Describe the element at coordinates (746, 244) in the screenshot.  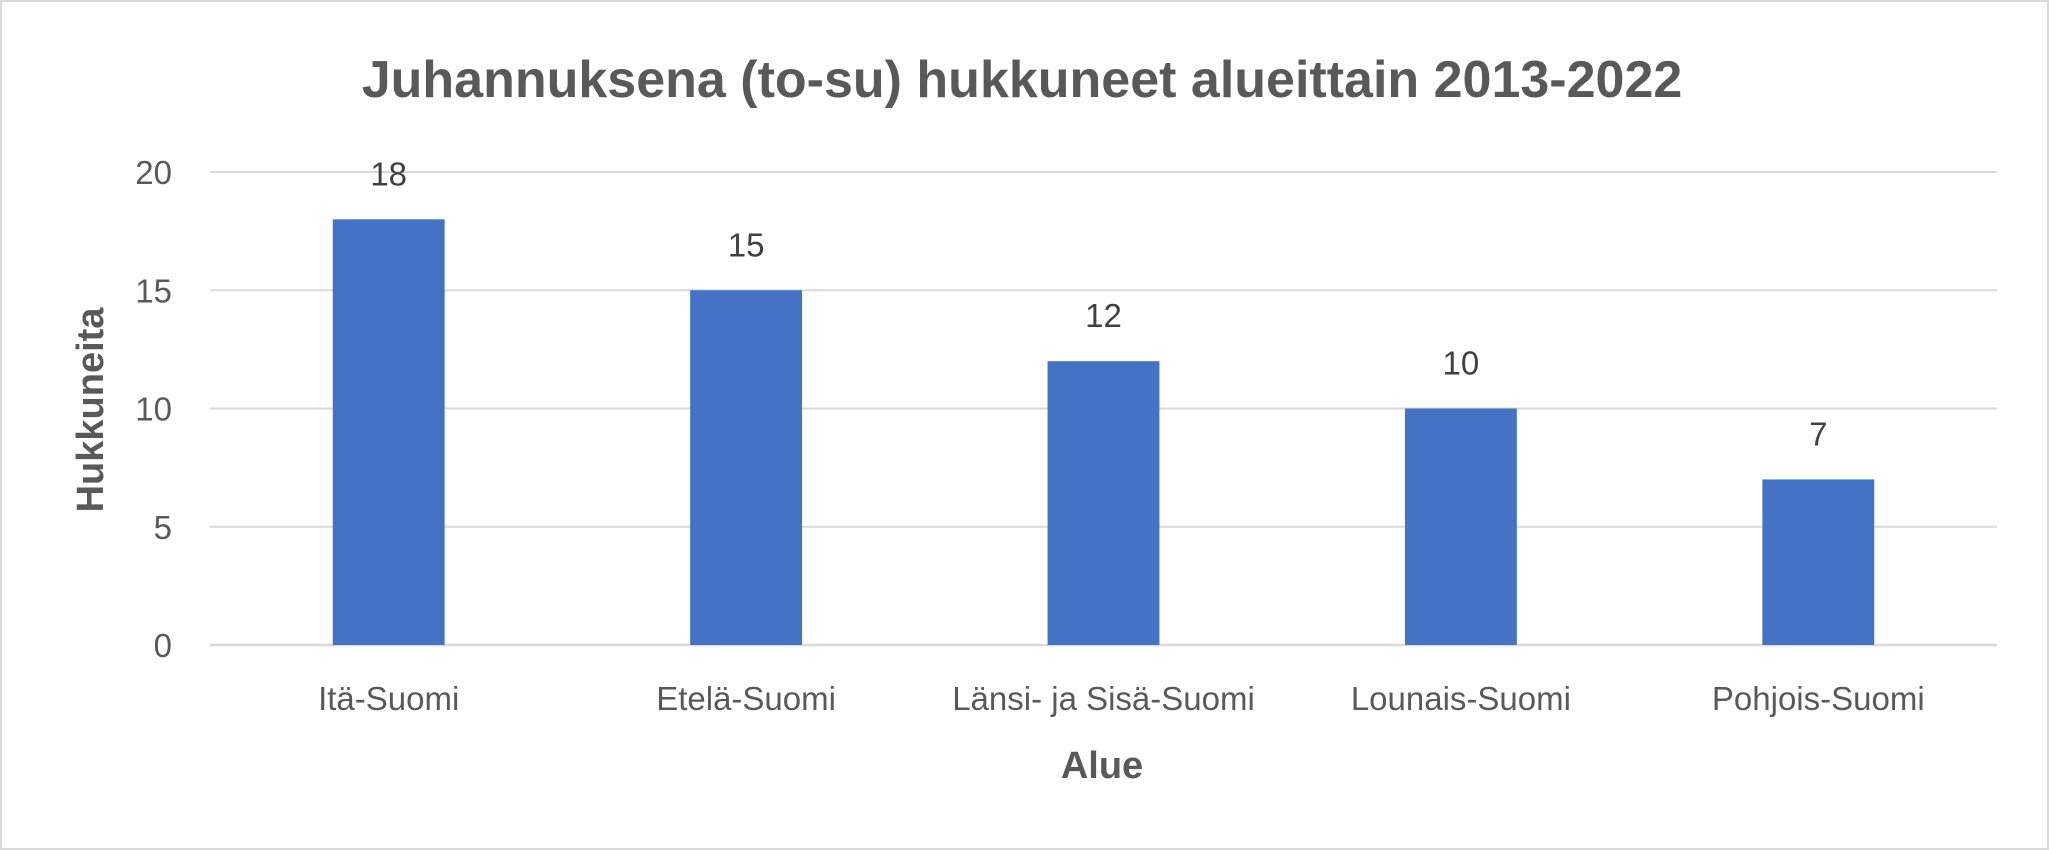
I see `data-label: 15` at that location.